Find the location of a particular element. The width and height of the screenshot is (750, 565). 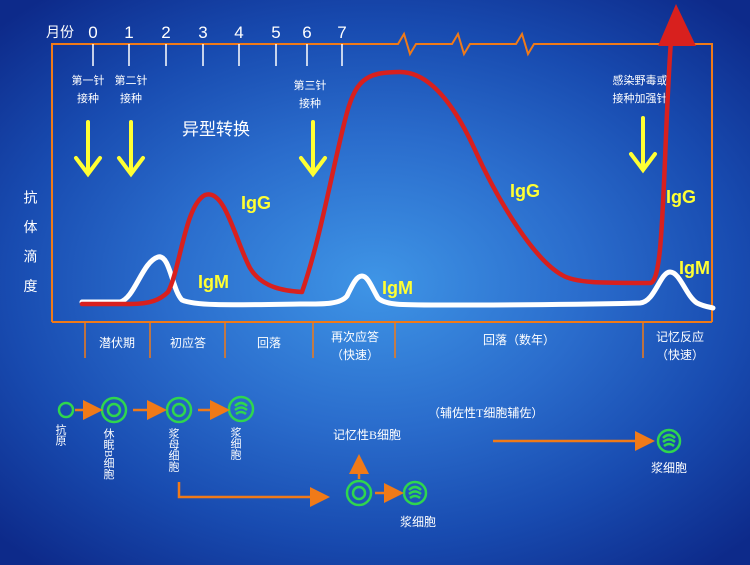

month-tick-5: 5 is located at coordinates (275, 32).